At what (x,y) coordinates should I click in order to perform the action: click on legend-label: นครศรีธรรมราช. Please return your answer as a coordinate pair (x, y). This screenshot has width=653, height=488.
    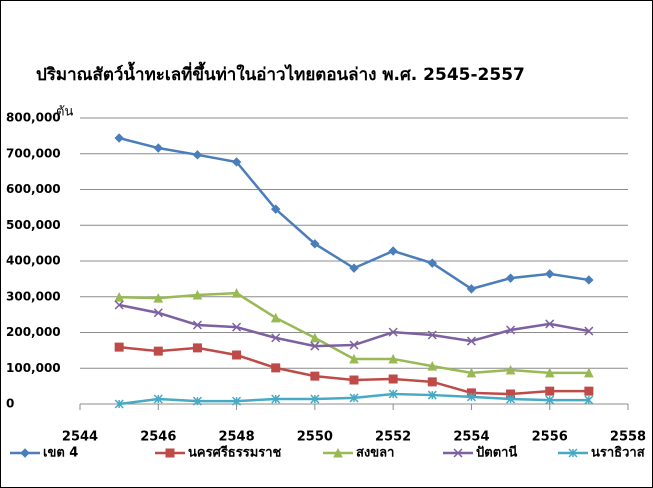
    Looking at the image, I should click on (235, 453).